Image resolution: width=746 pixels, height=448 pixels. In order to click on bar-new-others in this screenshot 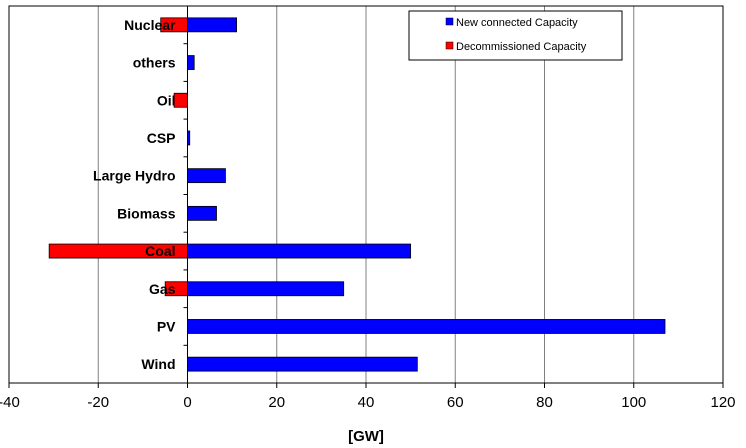, I will do `click(191, 62)`.